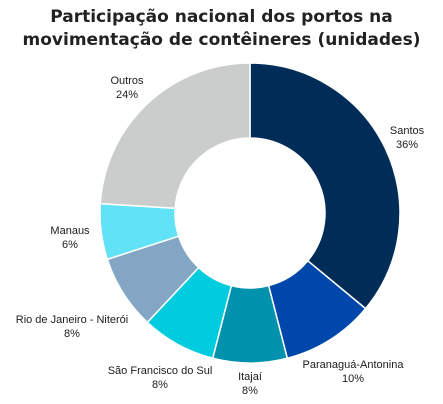 The image size is (443, 404). I want to click on slice-label-santos: Santos 36%, so click(407, 138).